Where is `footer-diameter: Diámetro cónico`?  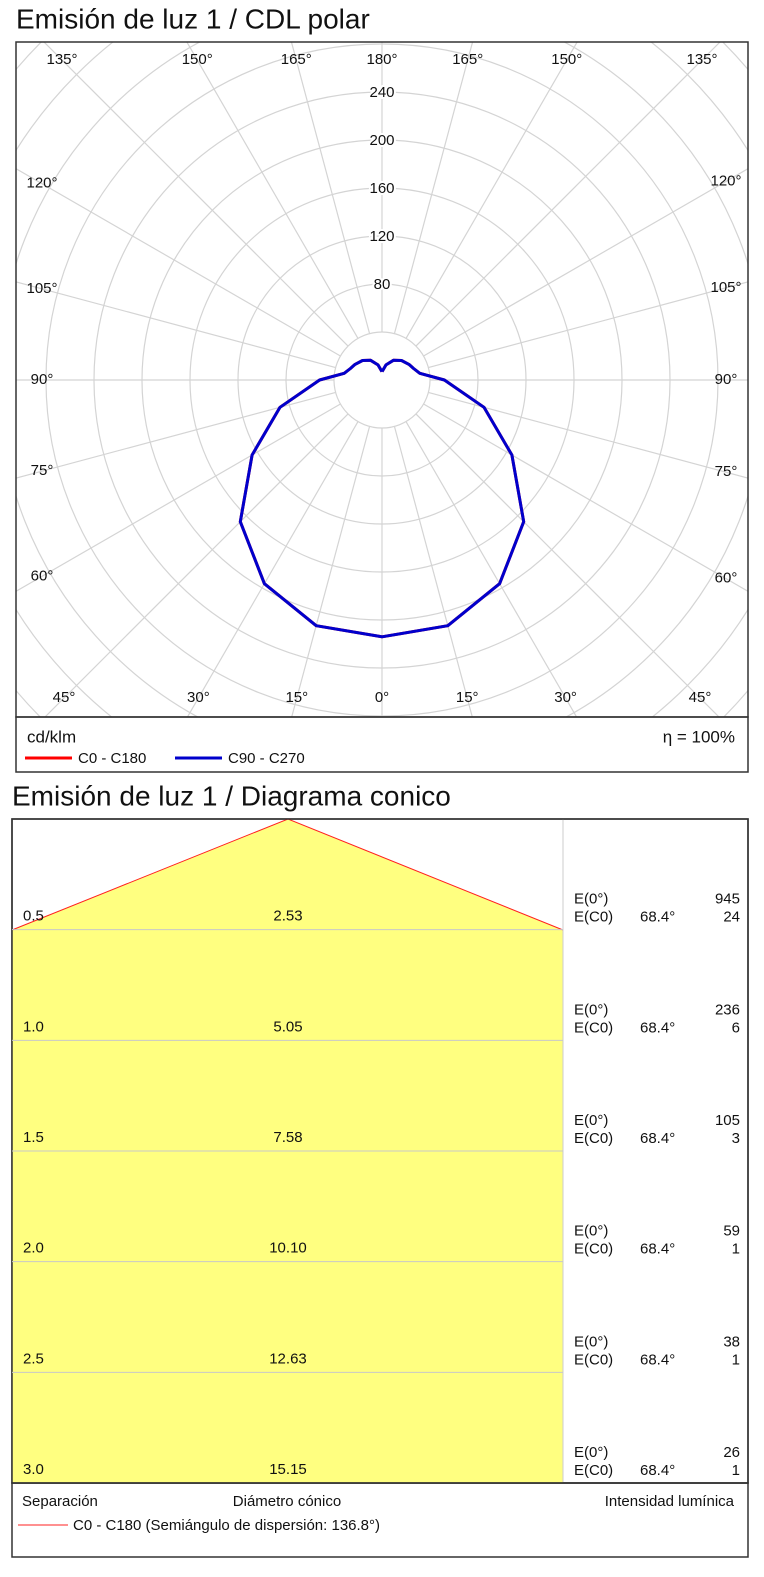
footer-diameter: Diámetro cónico is located at coordinates (287, 1501).